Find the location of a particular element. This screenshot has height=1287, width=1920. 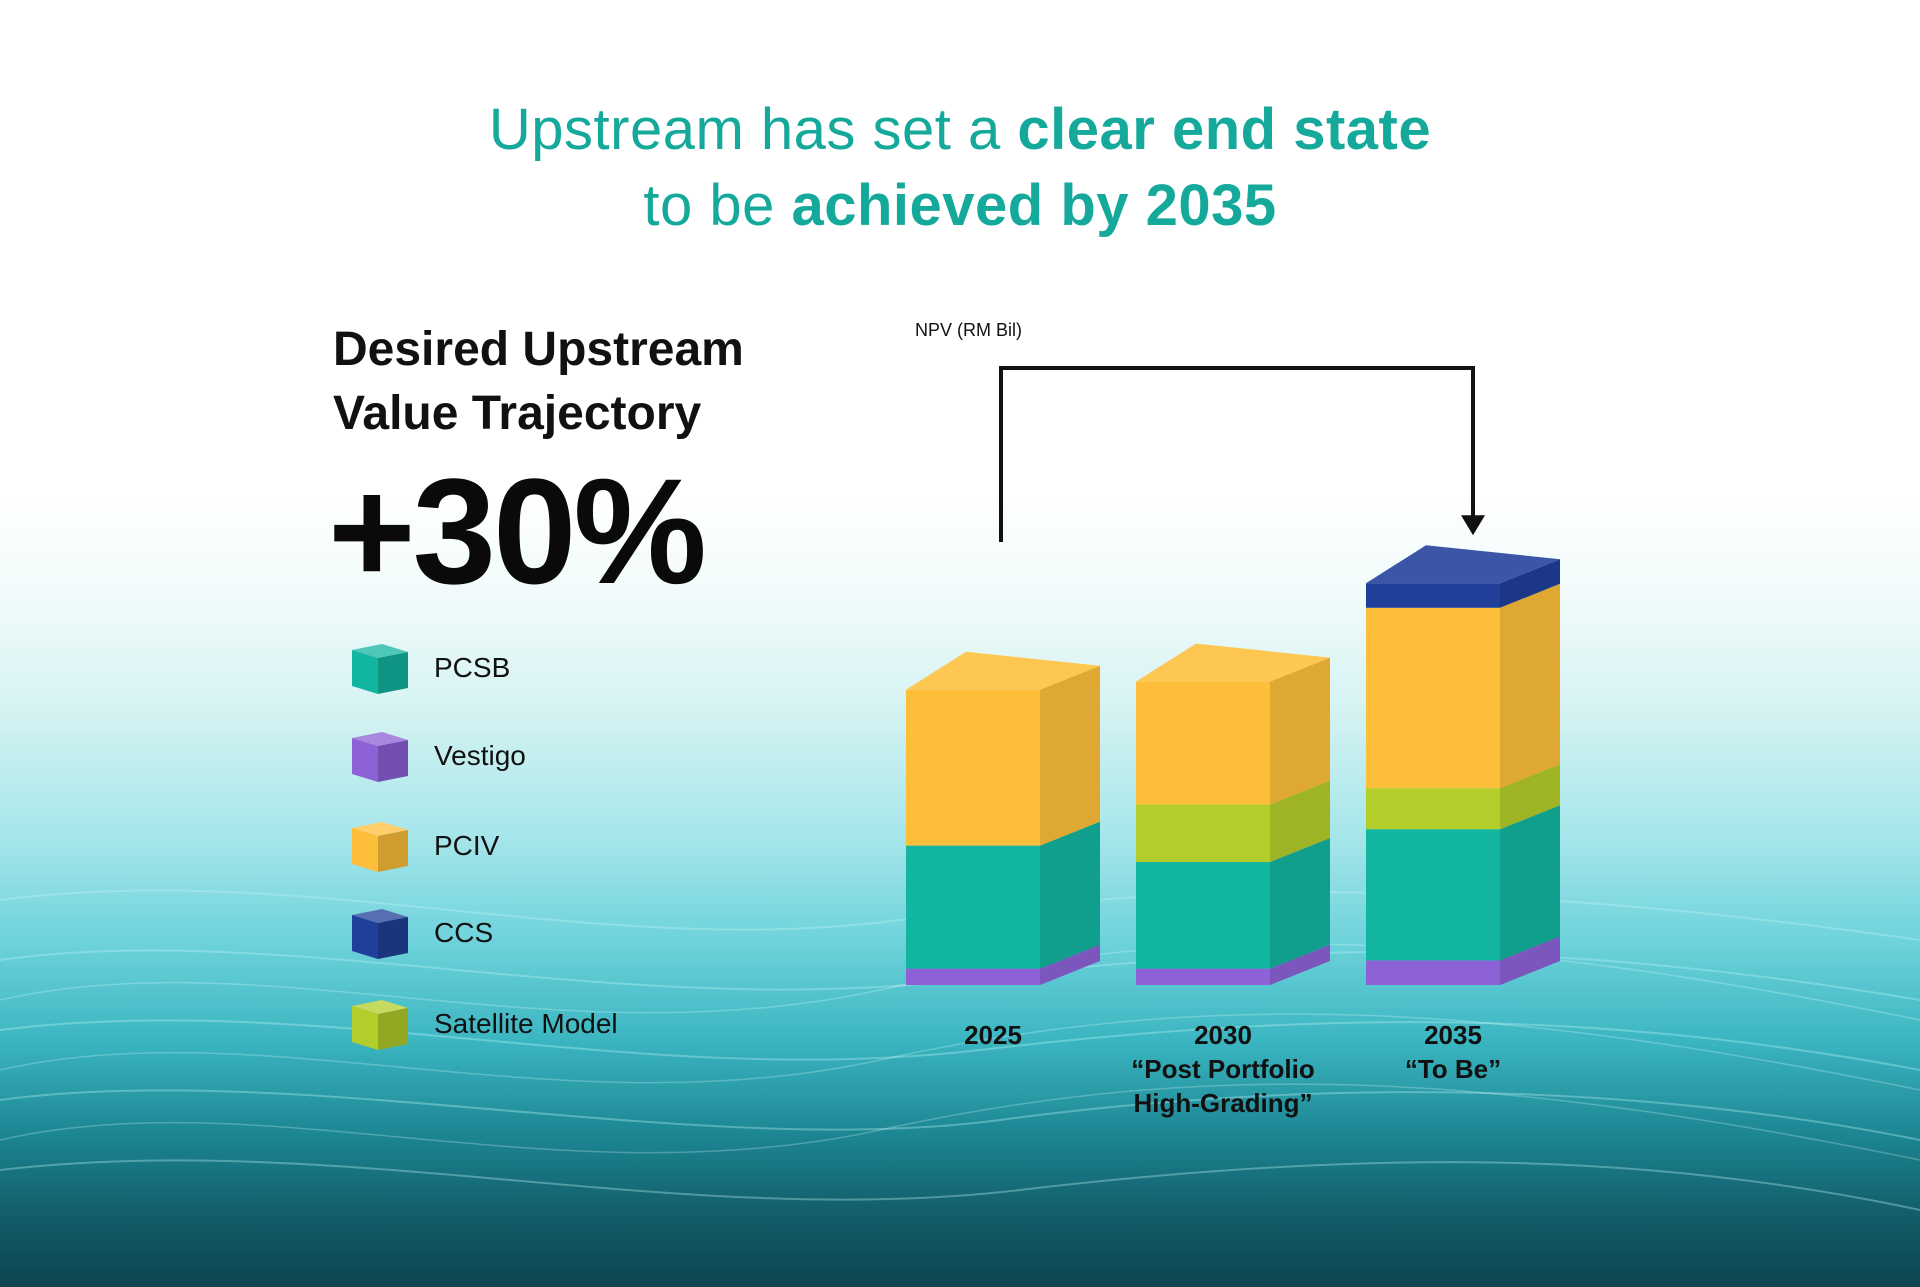

arrow-head-icon is located at coordinates (1473, 525).